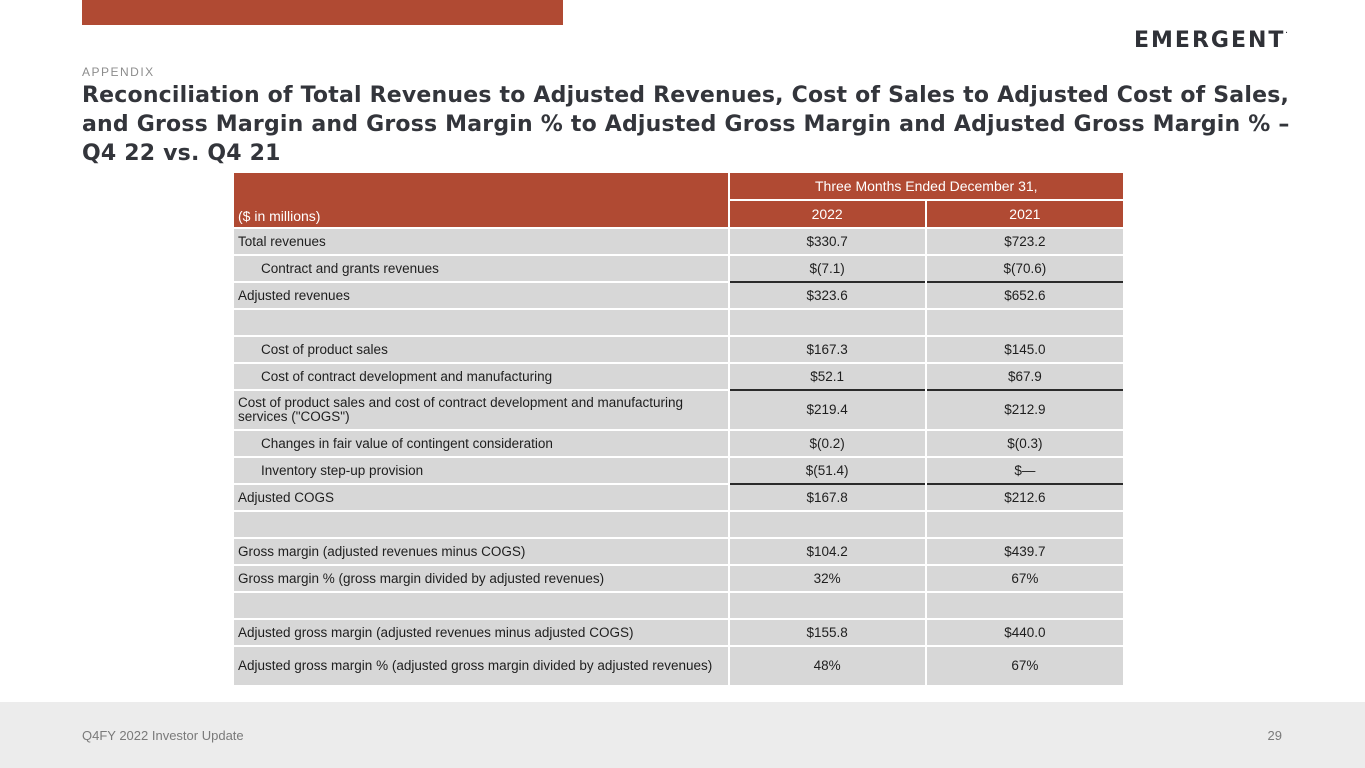 This screenshot has height=768, width=1365. What do you see at coordinates (678, 214) in the screenshot?
I see `table-header-row-years: 2022 2021` at bounding box center [678, 214].